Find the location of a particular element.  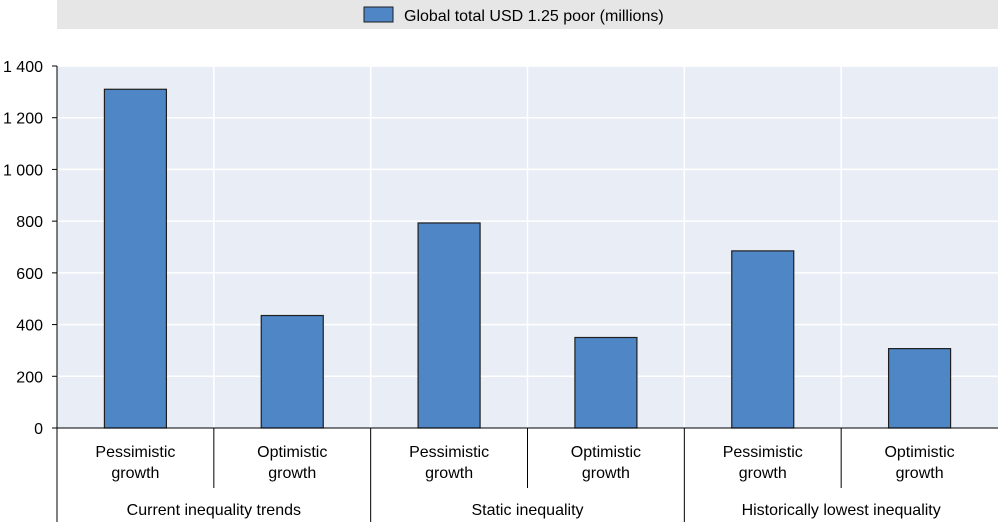

x-group-label: Static inequality is located at coordinates (527, 510).